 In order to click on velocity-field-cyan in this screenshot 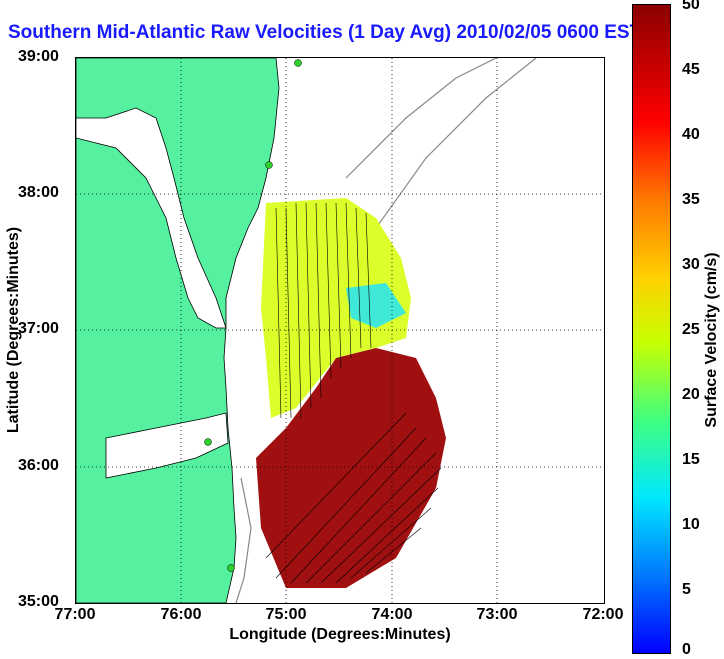, I will do `click(376, 305)`.